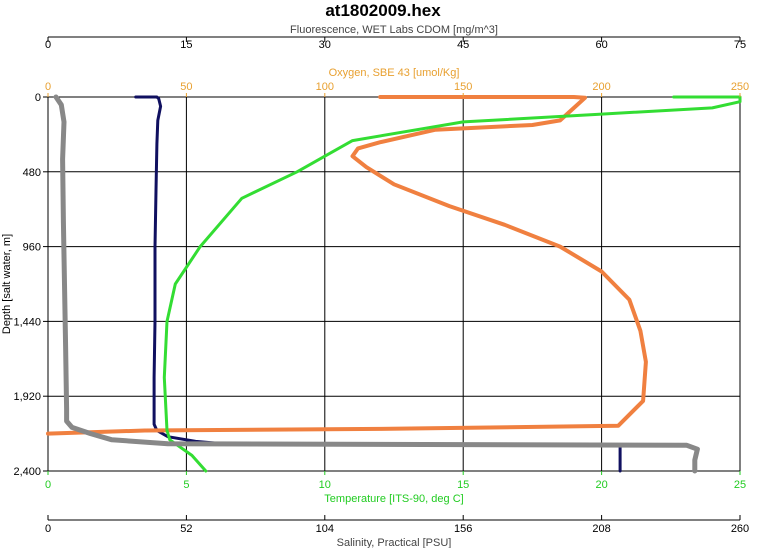 This screenshot has width=766, height=548. Describe the element at coordinates (394, 542) in the screenshot. I see `sal-axis-title: Salinity, Practical [PSU]` at that location.